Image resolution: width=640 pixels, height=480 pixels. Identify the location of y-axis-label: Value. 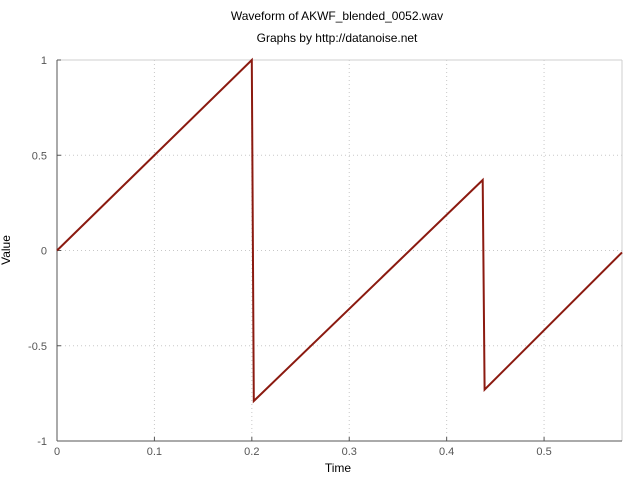
(6, 250).